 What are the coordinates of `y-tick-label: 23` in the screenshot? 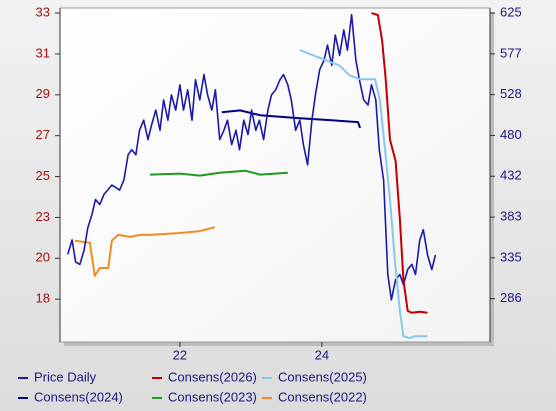 It's located at (43, 216).